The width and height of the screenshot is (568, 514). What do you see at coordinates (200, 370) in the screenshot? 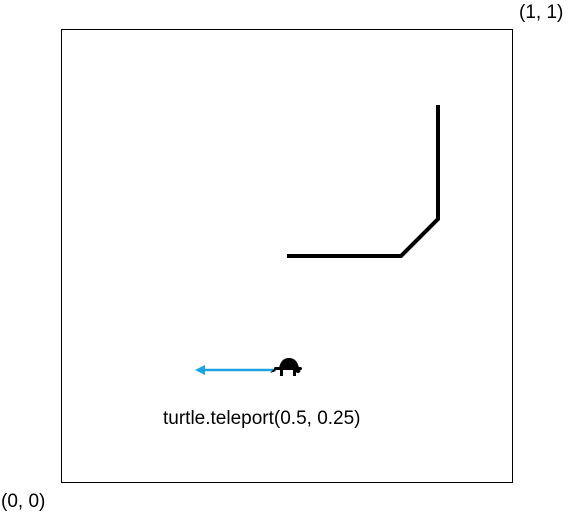
I see `arrow-head` at bounding box center [200, 370].